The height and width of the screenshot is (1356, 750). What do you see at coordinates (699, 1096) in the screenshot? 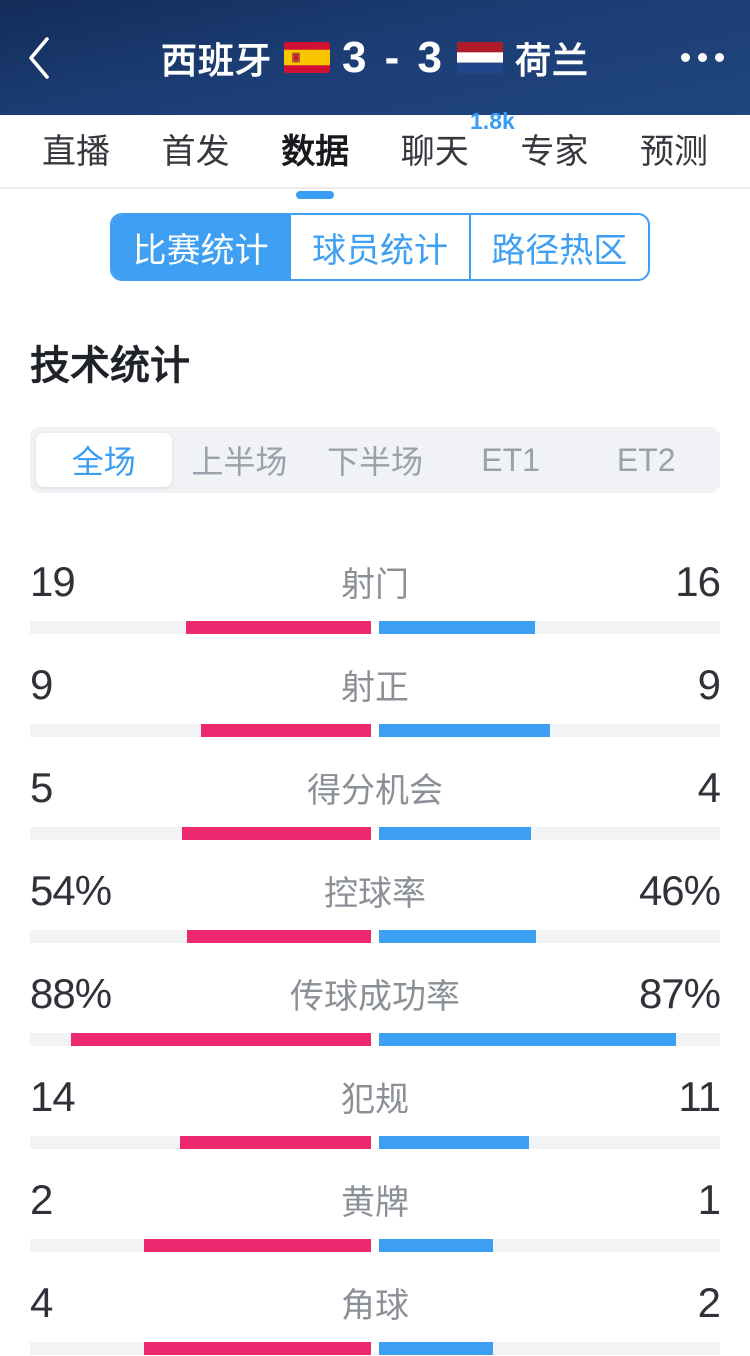
I see `away-value: 11` at bounding box center [699, 1096].